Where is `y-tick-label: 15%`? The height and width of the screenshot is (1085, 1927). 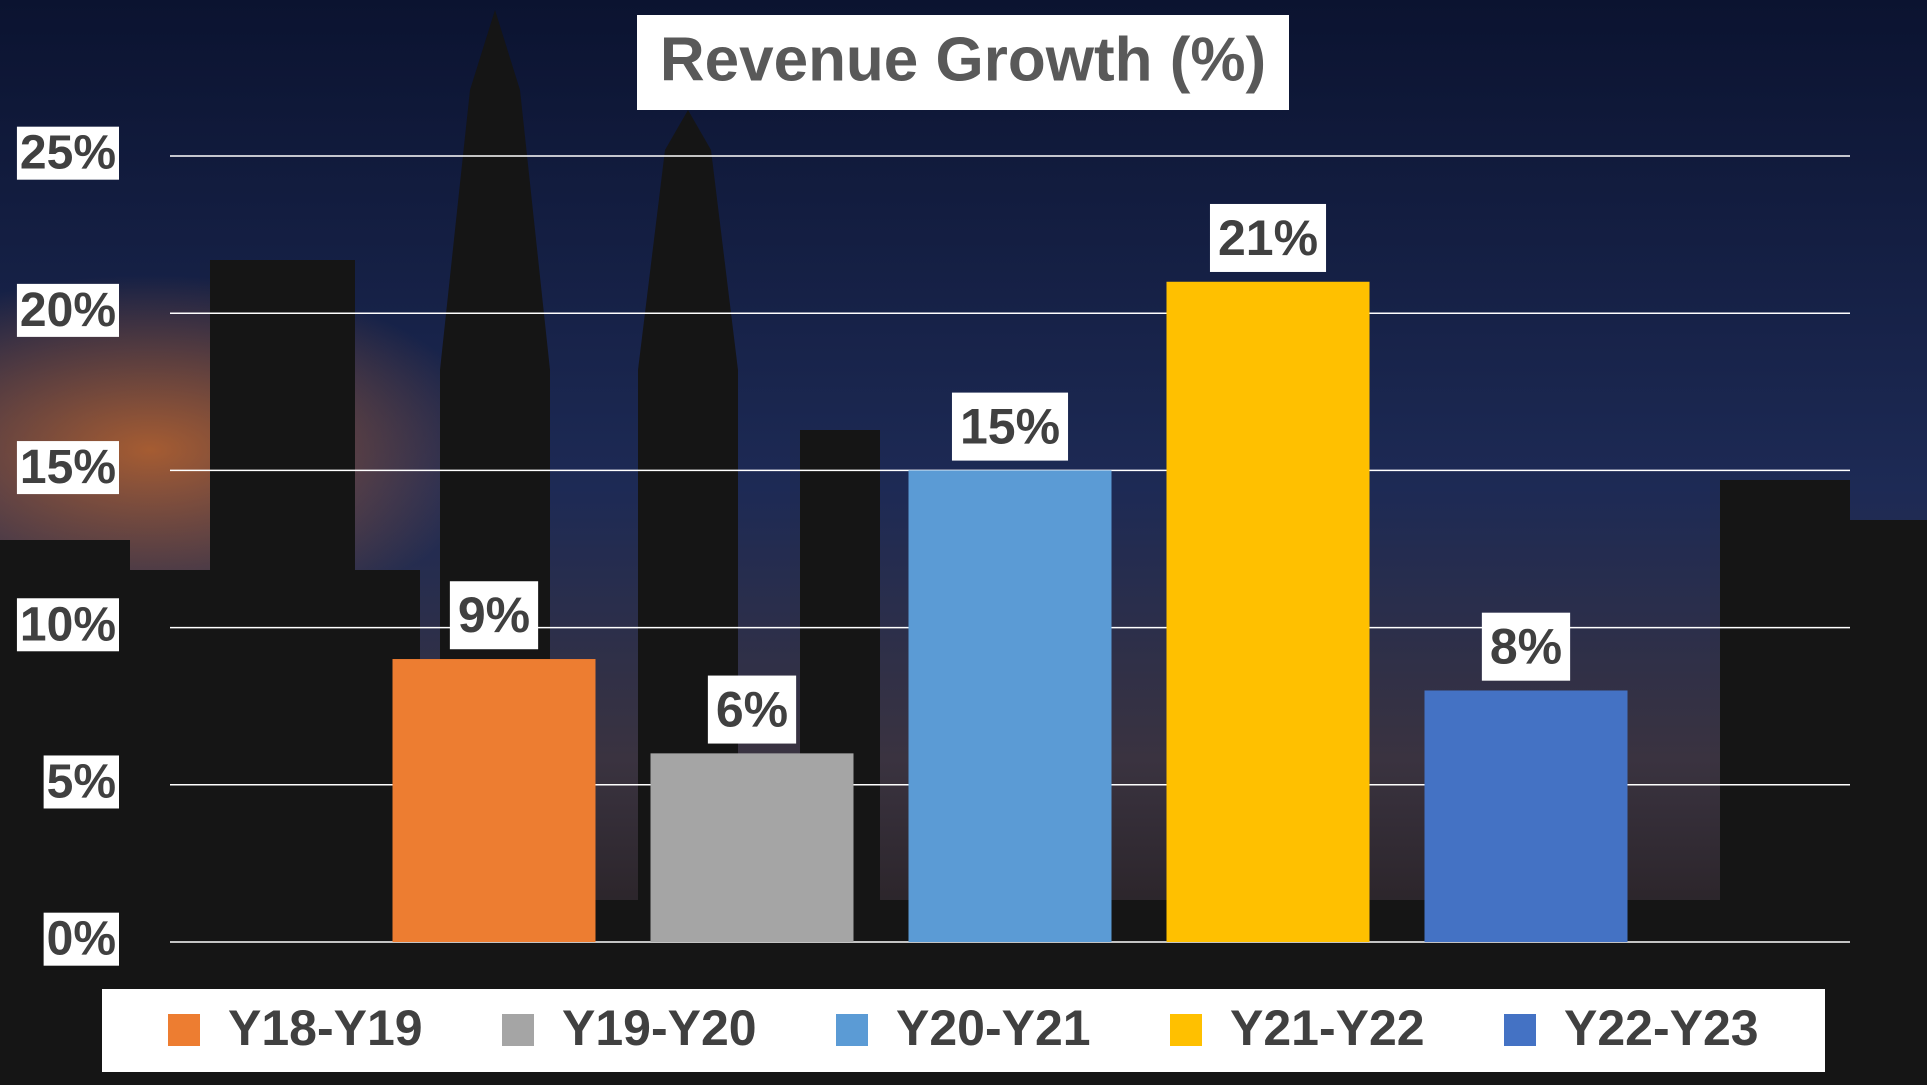
y-tick-label: 15% is located at coordinates (68, 467).